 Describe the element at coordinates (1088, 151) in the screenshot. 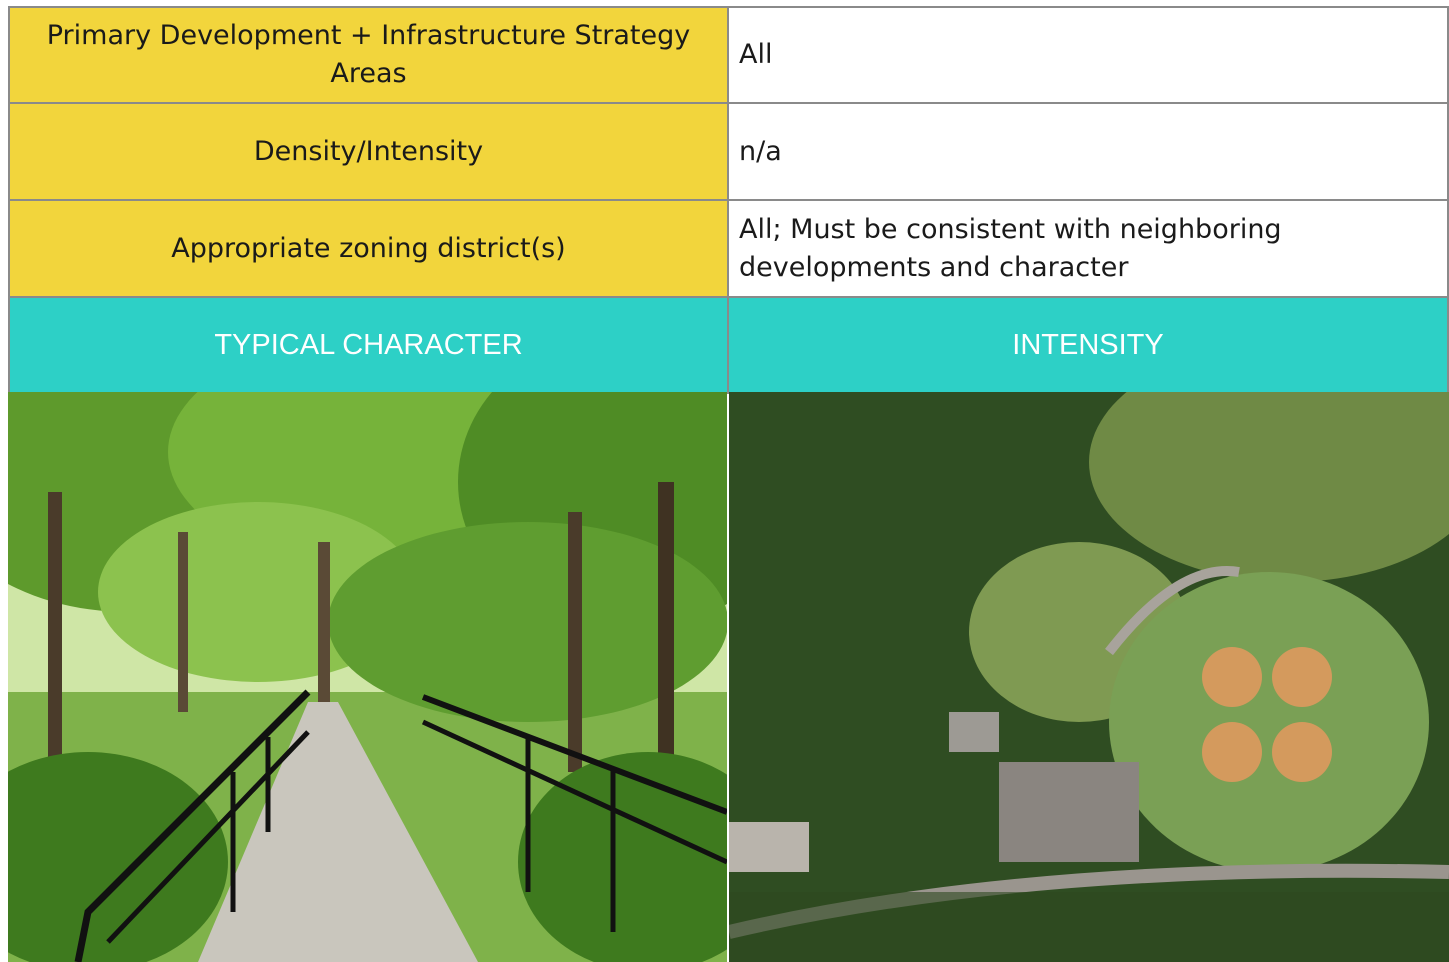

I see `row-value: n/a` at that location.